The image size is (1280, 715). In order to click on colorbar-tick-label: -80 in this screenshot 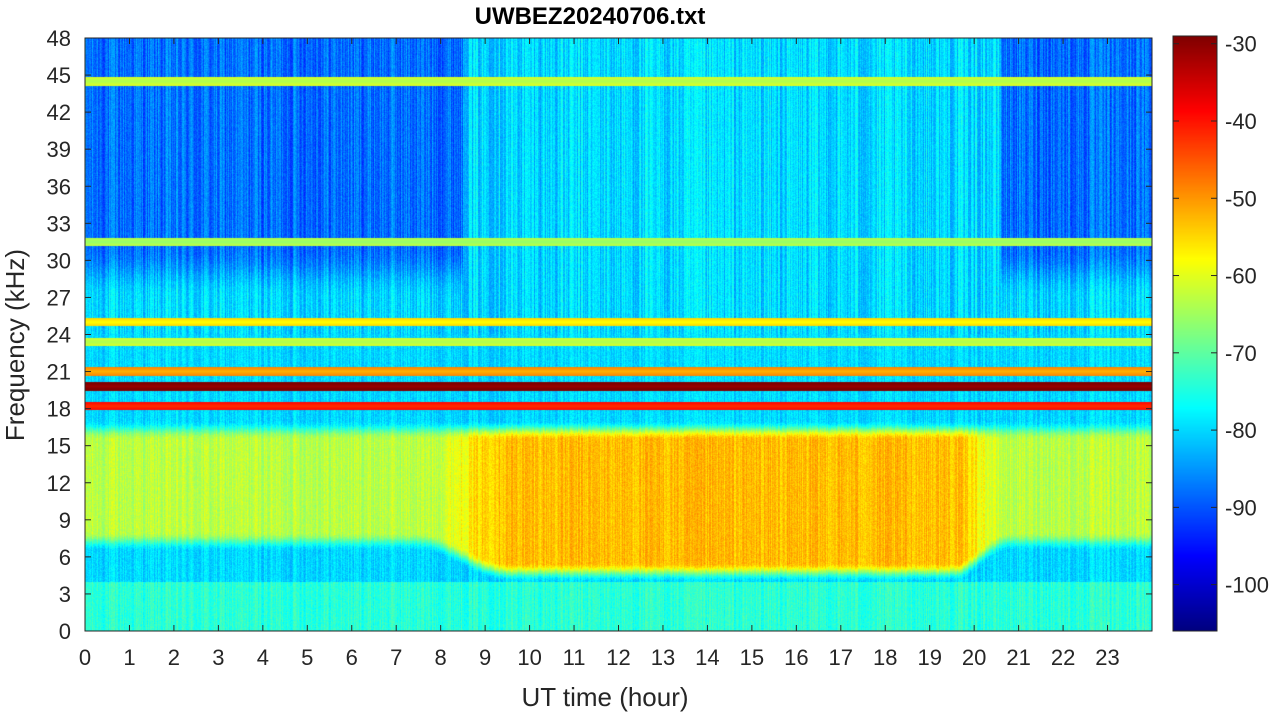, I will do `click(1241, 430)`.